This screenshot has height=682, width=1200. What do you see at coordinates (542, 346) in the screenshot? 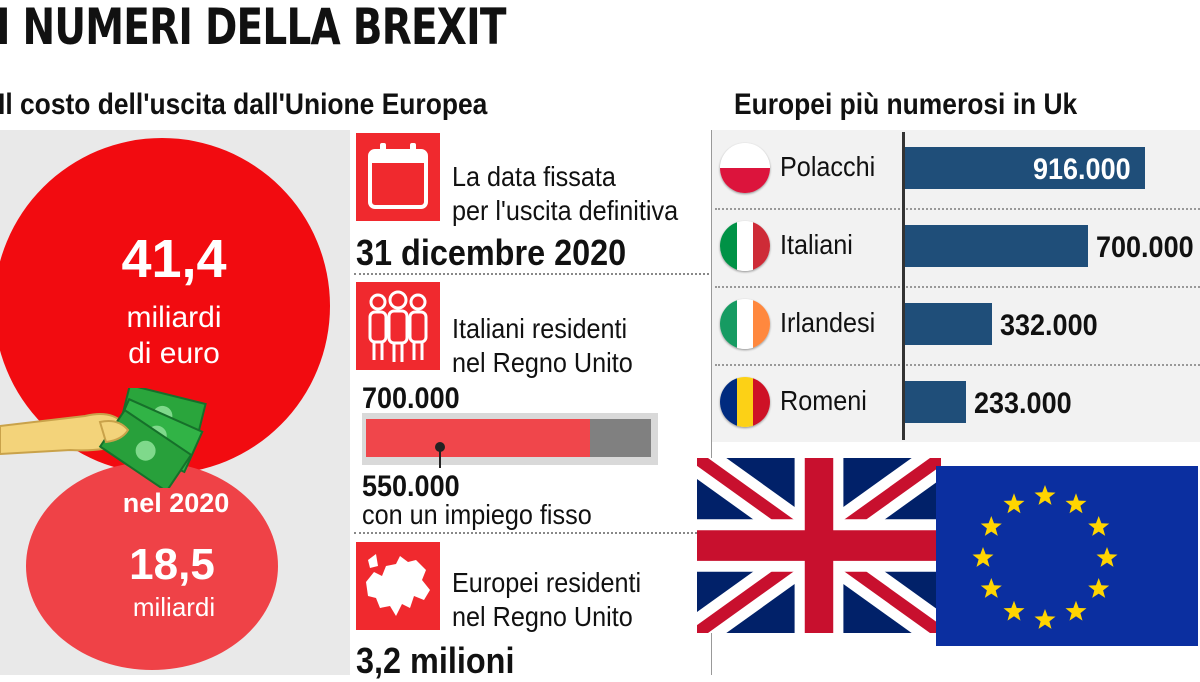
I see `italian-residents-label: Italiani residenti nel Regno Unito` at bounding box center [542, 346].